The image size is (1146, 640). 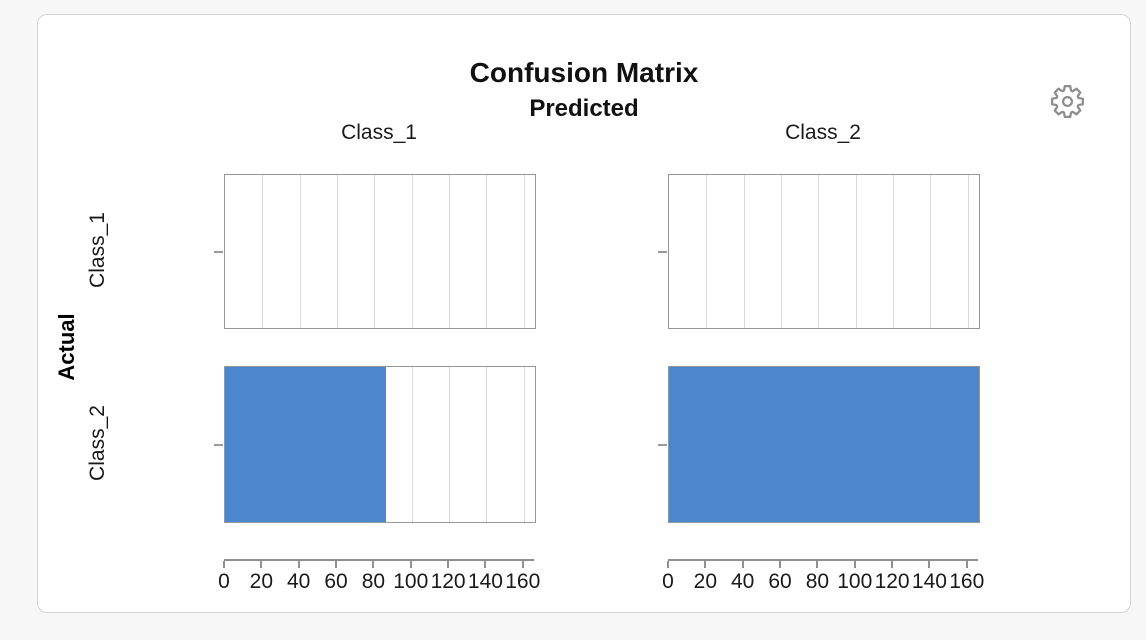 I want to click on column-label-class-1: Class_1, so click(x=379, y=132).